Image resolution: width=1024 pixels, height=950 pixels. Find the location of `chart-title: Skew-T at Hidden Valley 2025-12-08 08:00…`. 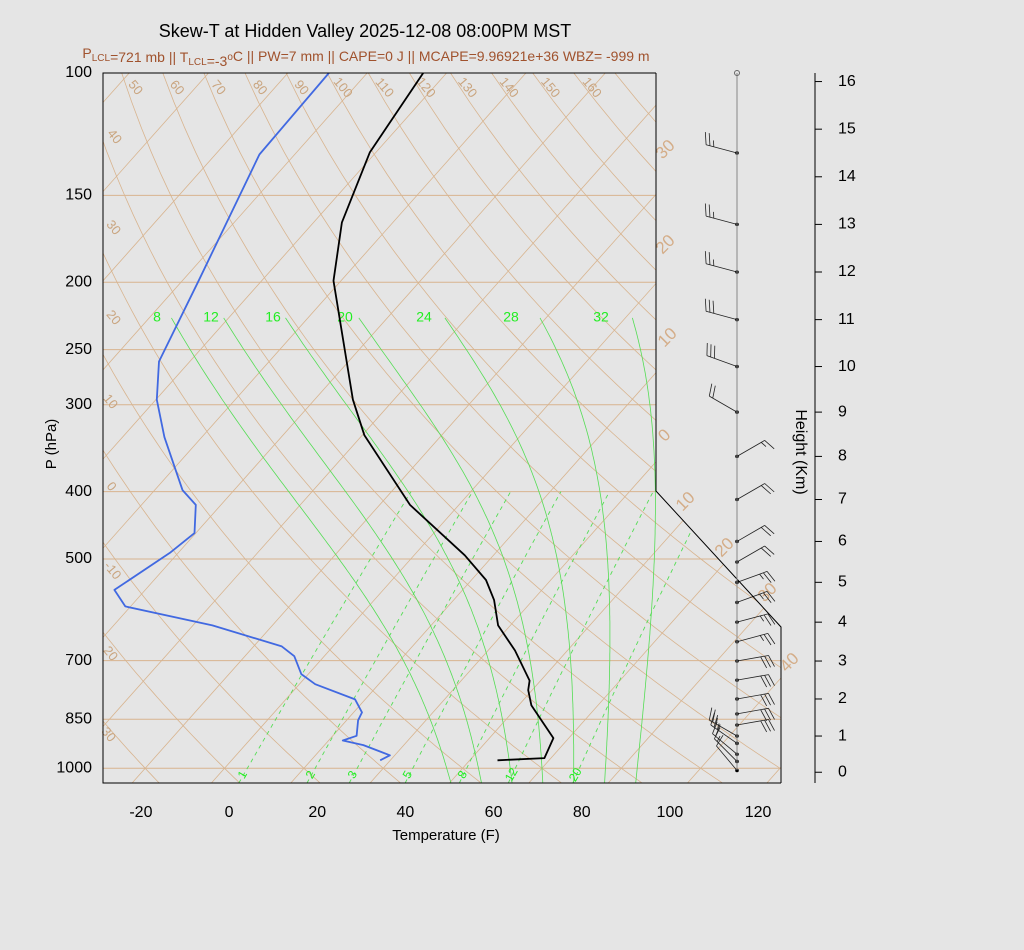

chart-title: Skew-T at Hidden Valley 2025-12-08 08:00… is located at coordinates (365, 31).